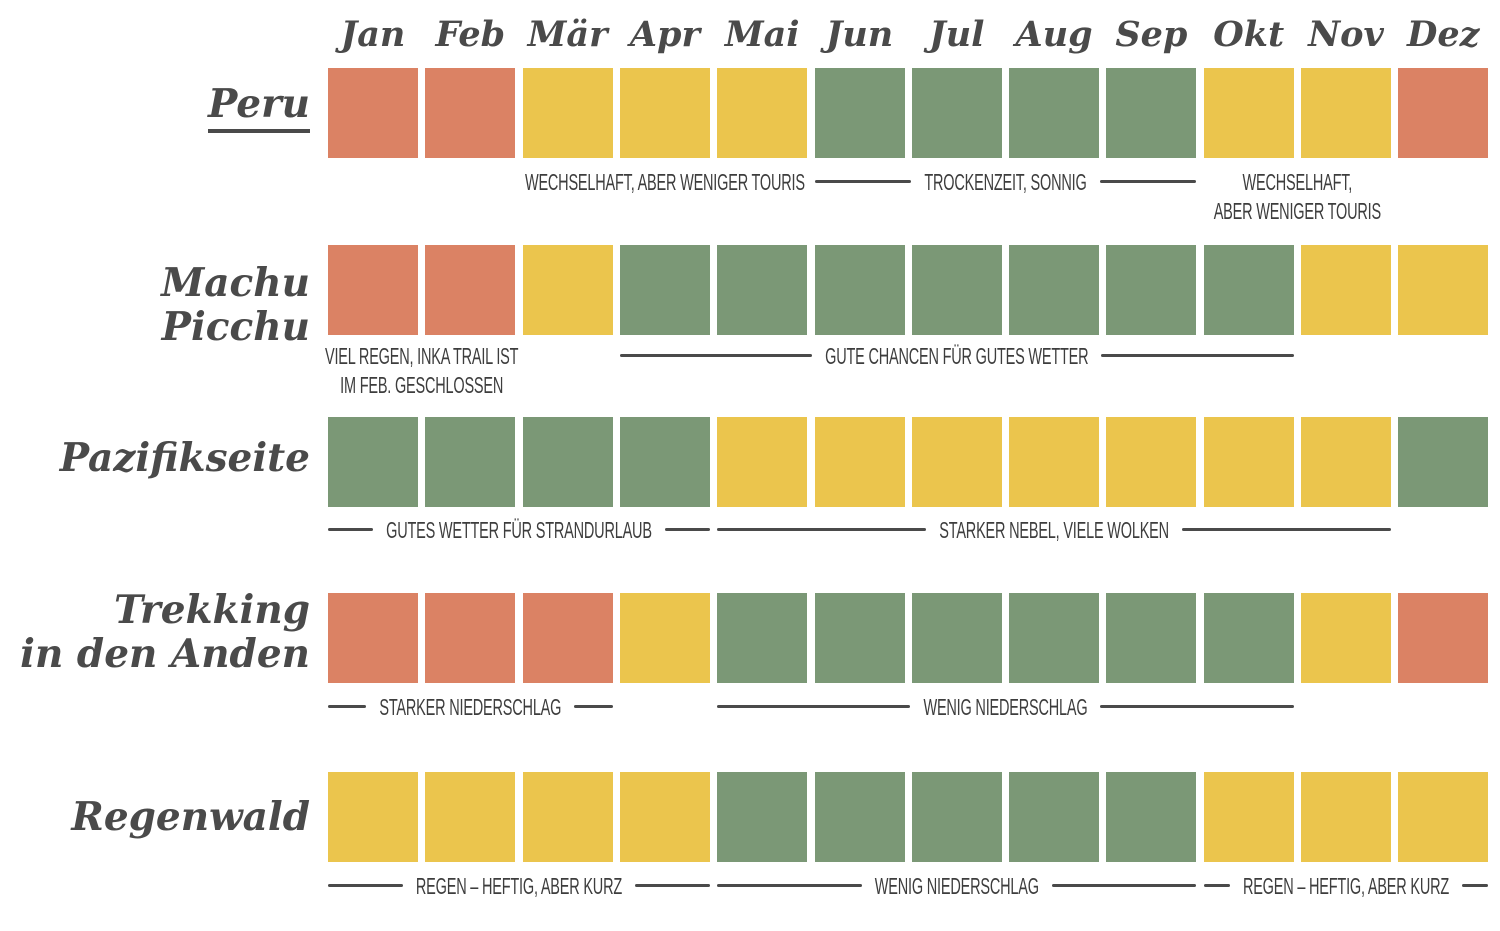  What do you see at coordinates (1054, 34) in the screenshot?
I see `month-label: Aug` at bounding box center [1054, 34].